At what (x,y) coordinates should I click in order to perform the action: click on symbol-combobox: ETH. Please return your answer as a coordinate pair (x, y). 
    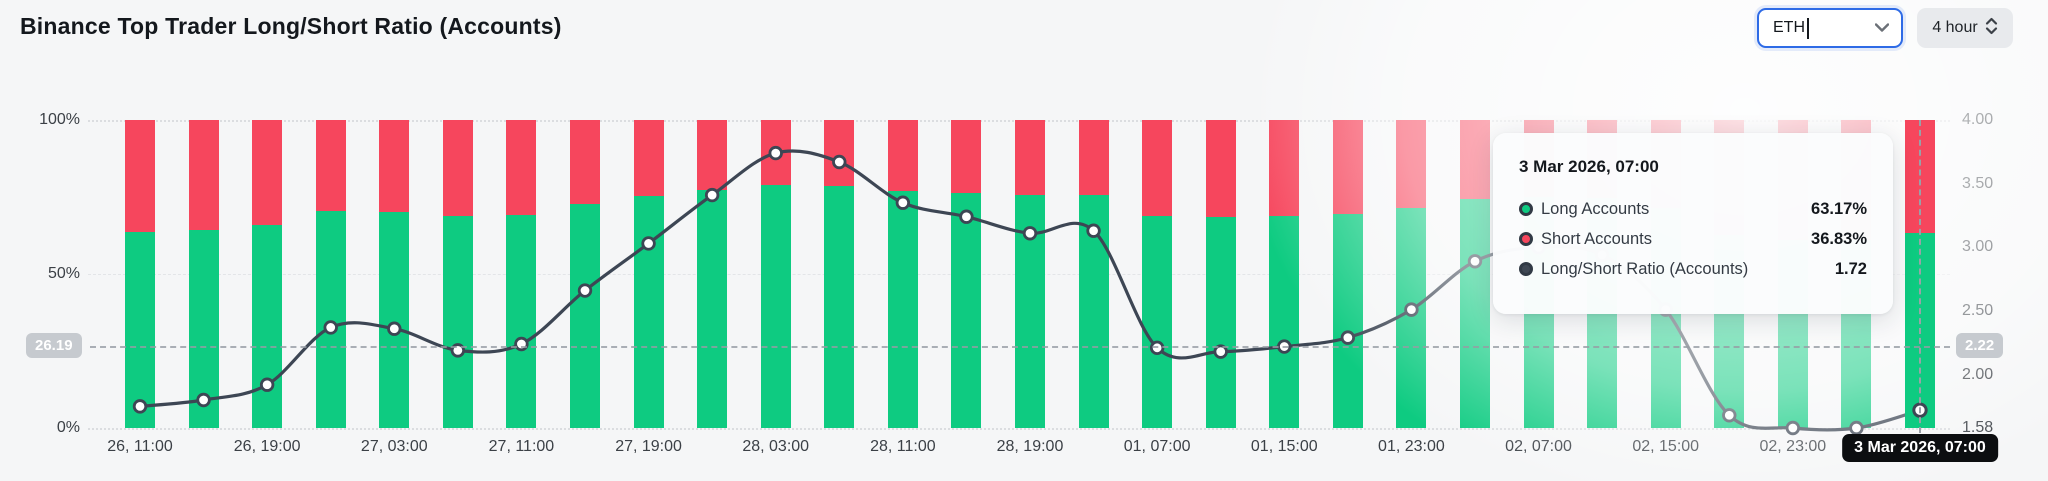
    Looking at the image, I should click on (1830, 28).